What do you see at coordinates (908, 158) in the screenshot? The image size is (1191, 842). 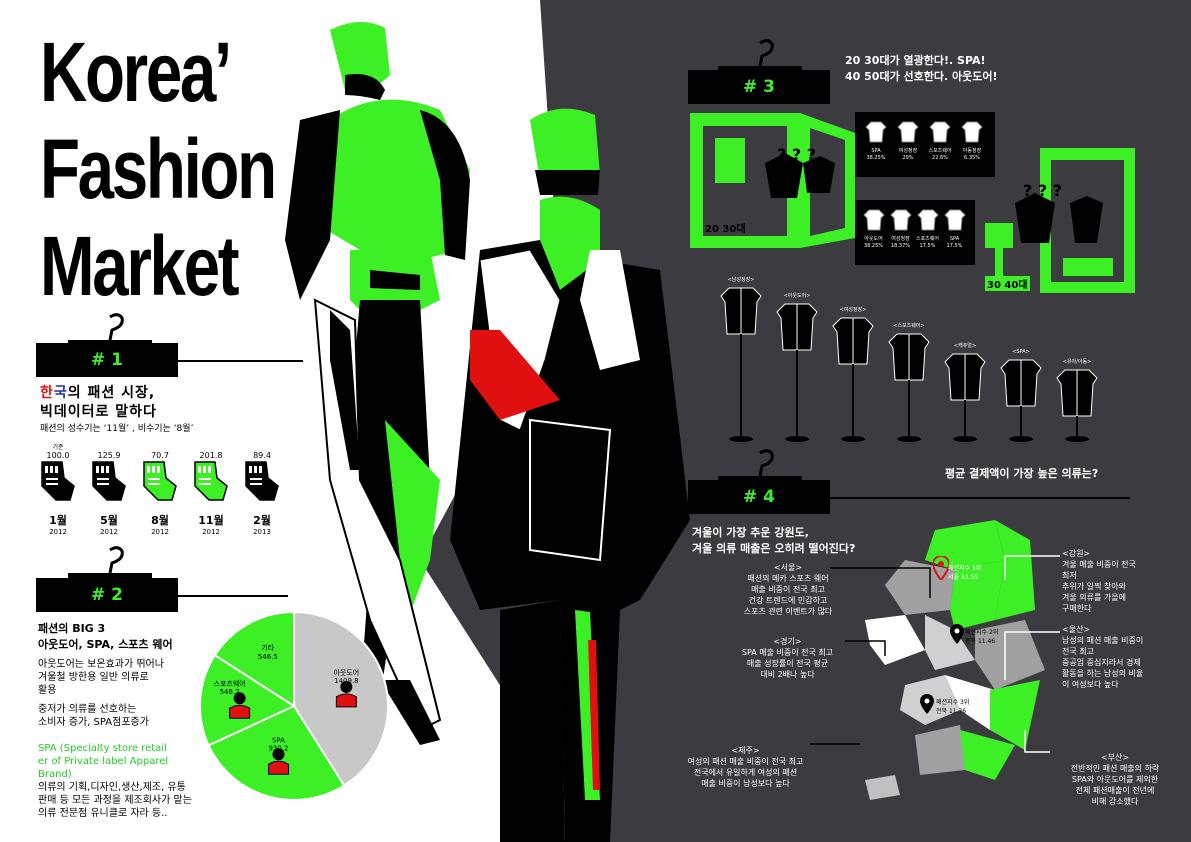 I see `clothing-pct: 29%` at bounding box center [908, 158].